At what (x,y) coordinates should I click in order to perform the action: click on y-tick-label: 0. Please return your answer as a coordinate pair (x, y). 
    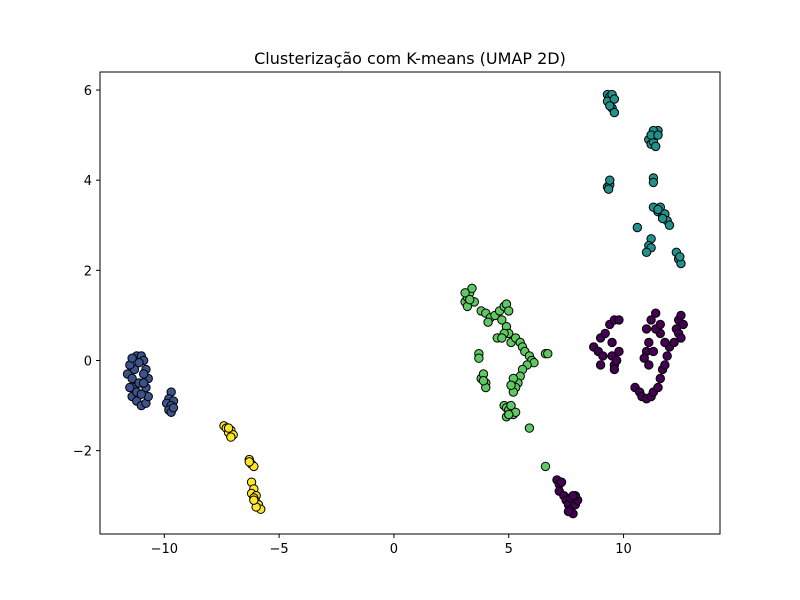
    Looking at the image, I should click on (88, 361).